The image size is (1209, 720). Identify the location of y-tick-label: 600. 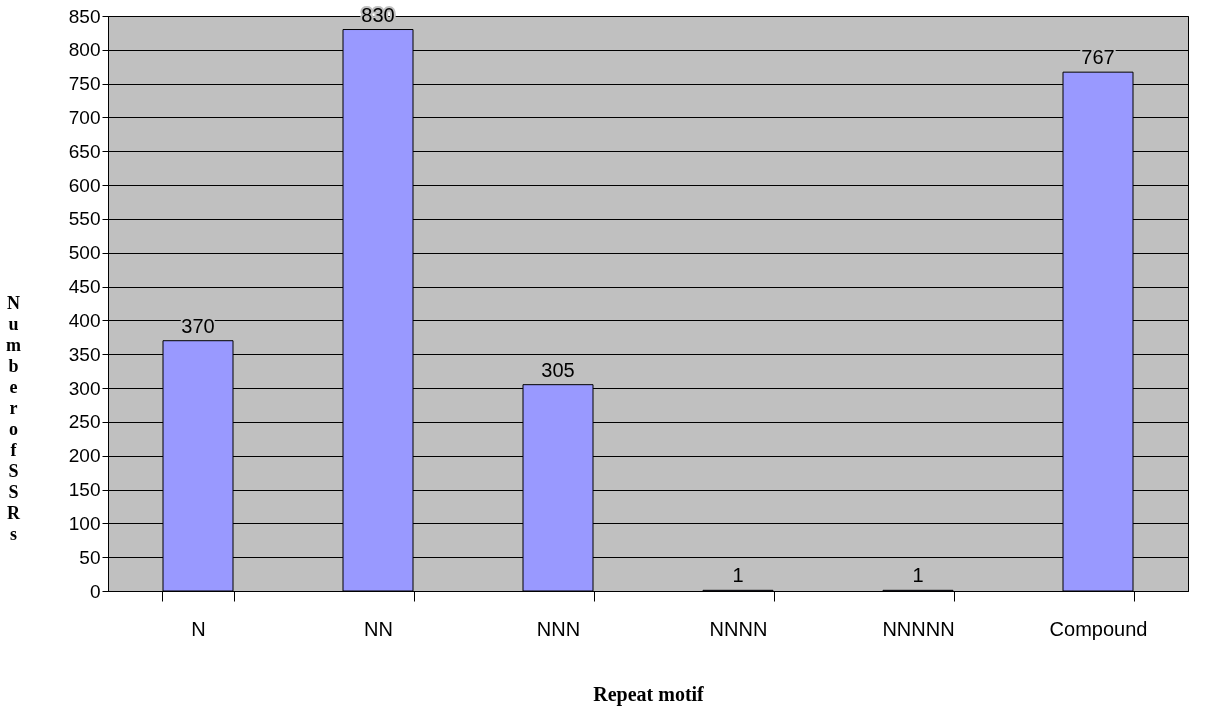
(84, 185).